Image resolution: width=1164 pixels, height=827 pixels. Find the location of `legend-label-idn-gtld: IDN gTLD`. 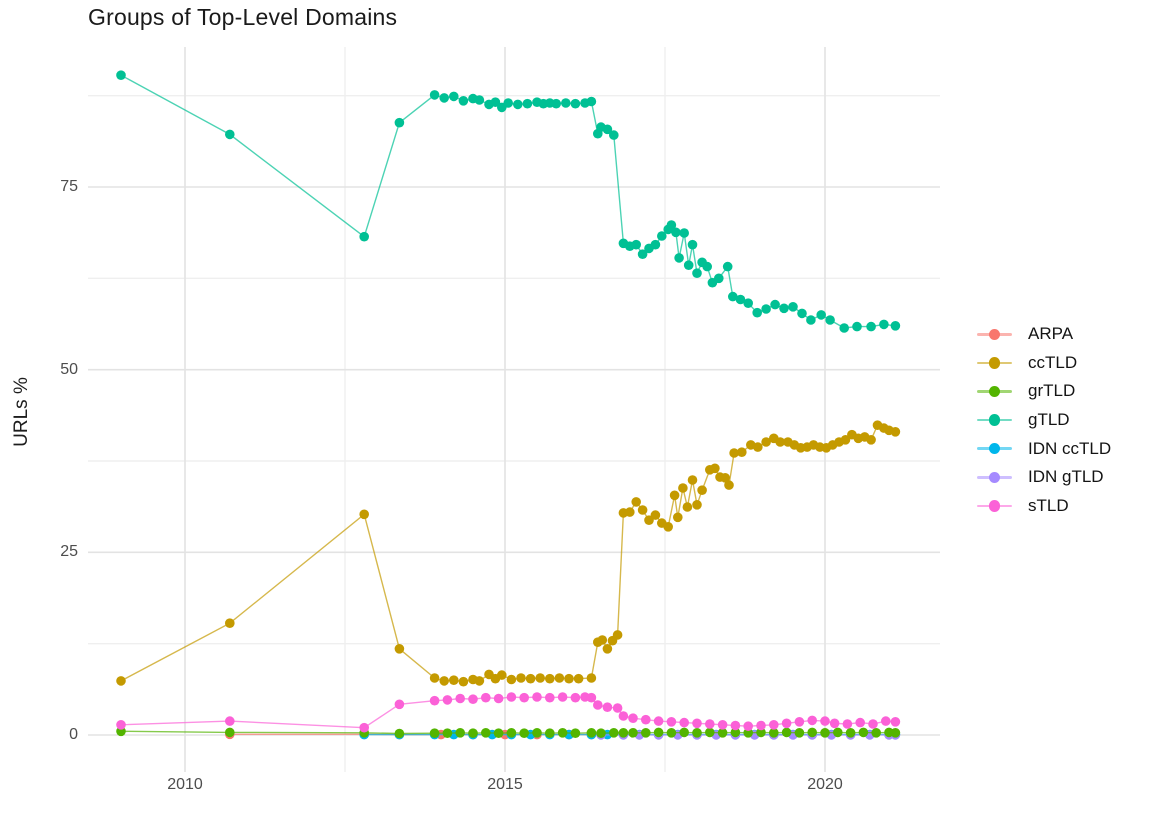

legend-label-idn-gtld: IDN gTLD is located at coordinates (1066, 477).